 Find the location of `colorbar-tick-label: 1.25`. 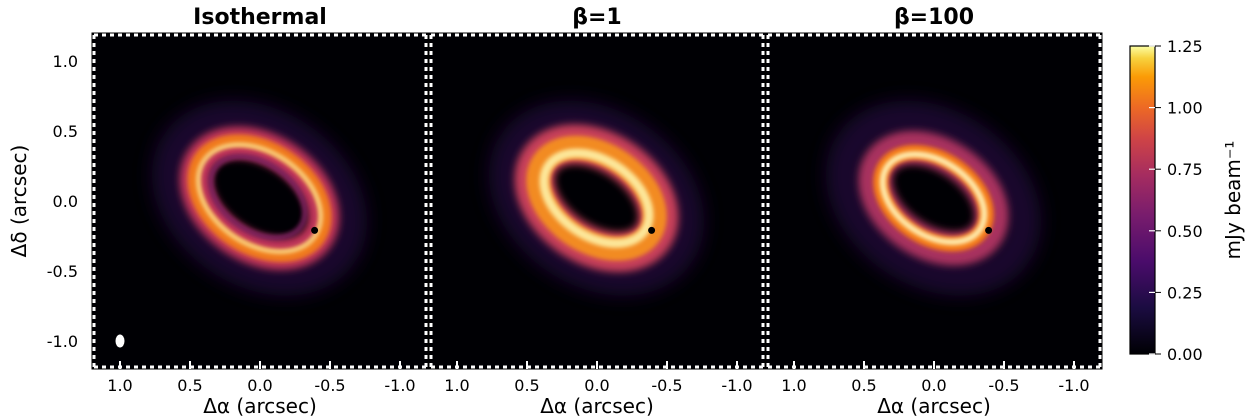

colorbar-tick-label: 1.25 is located at coordinates (1185, 46).